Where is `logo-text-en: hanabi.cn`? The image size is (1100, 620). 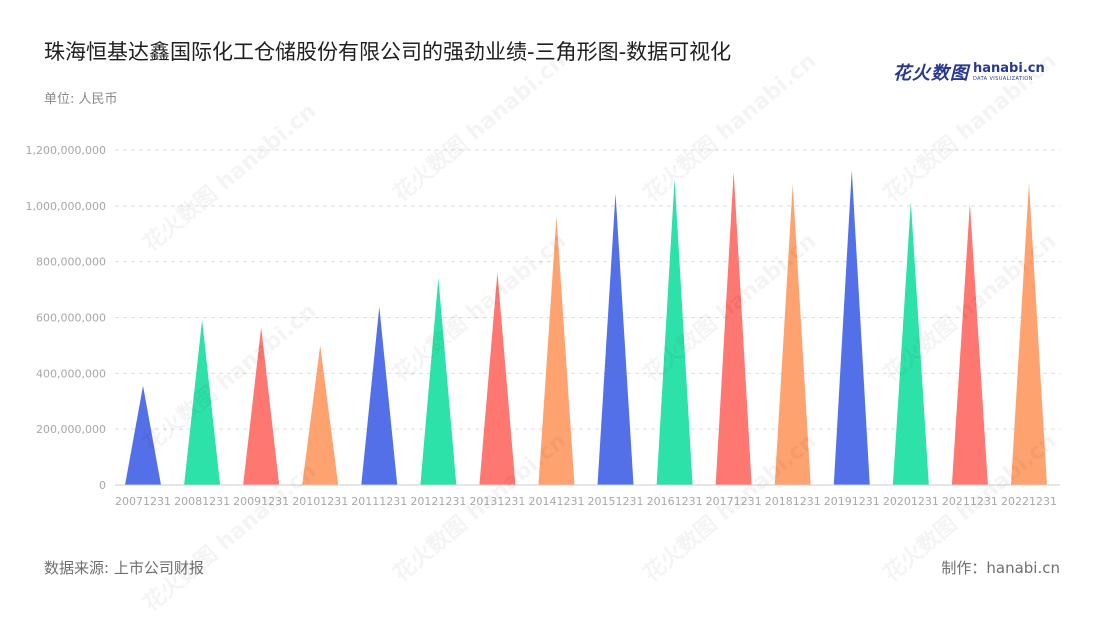 logo-text-en: hanabi.cn is located at coordinates (1009, 68).